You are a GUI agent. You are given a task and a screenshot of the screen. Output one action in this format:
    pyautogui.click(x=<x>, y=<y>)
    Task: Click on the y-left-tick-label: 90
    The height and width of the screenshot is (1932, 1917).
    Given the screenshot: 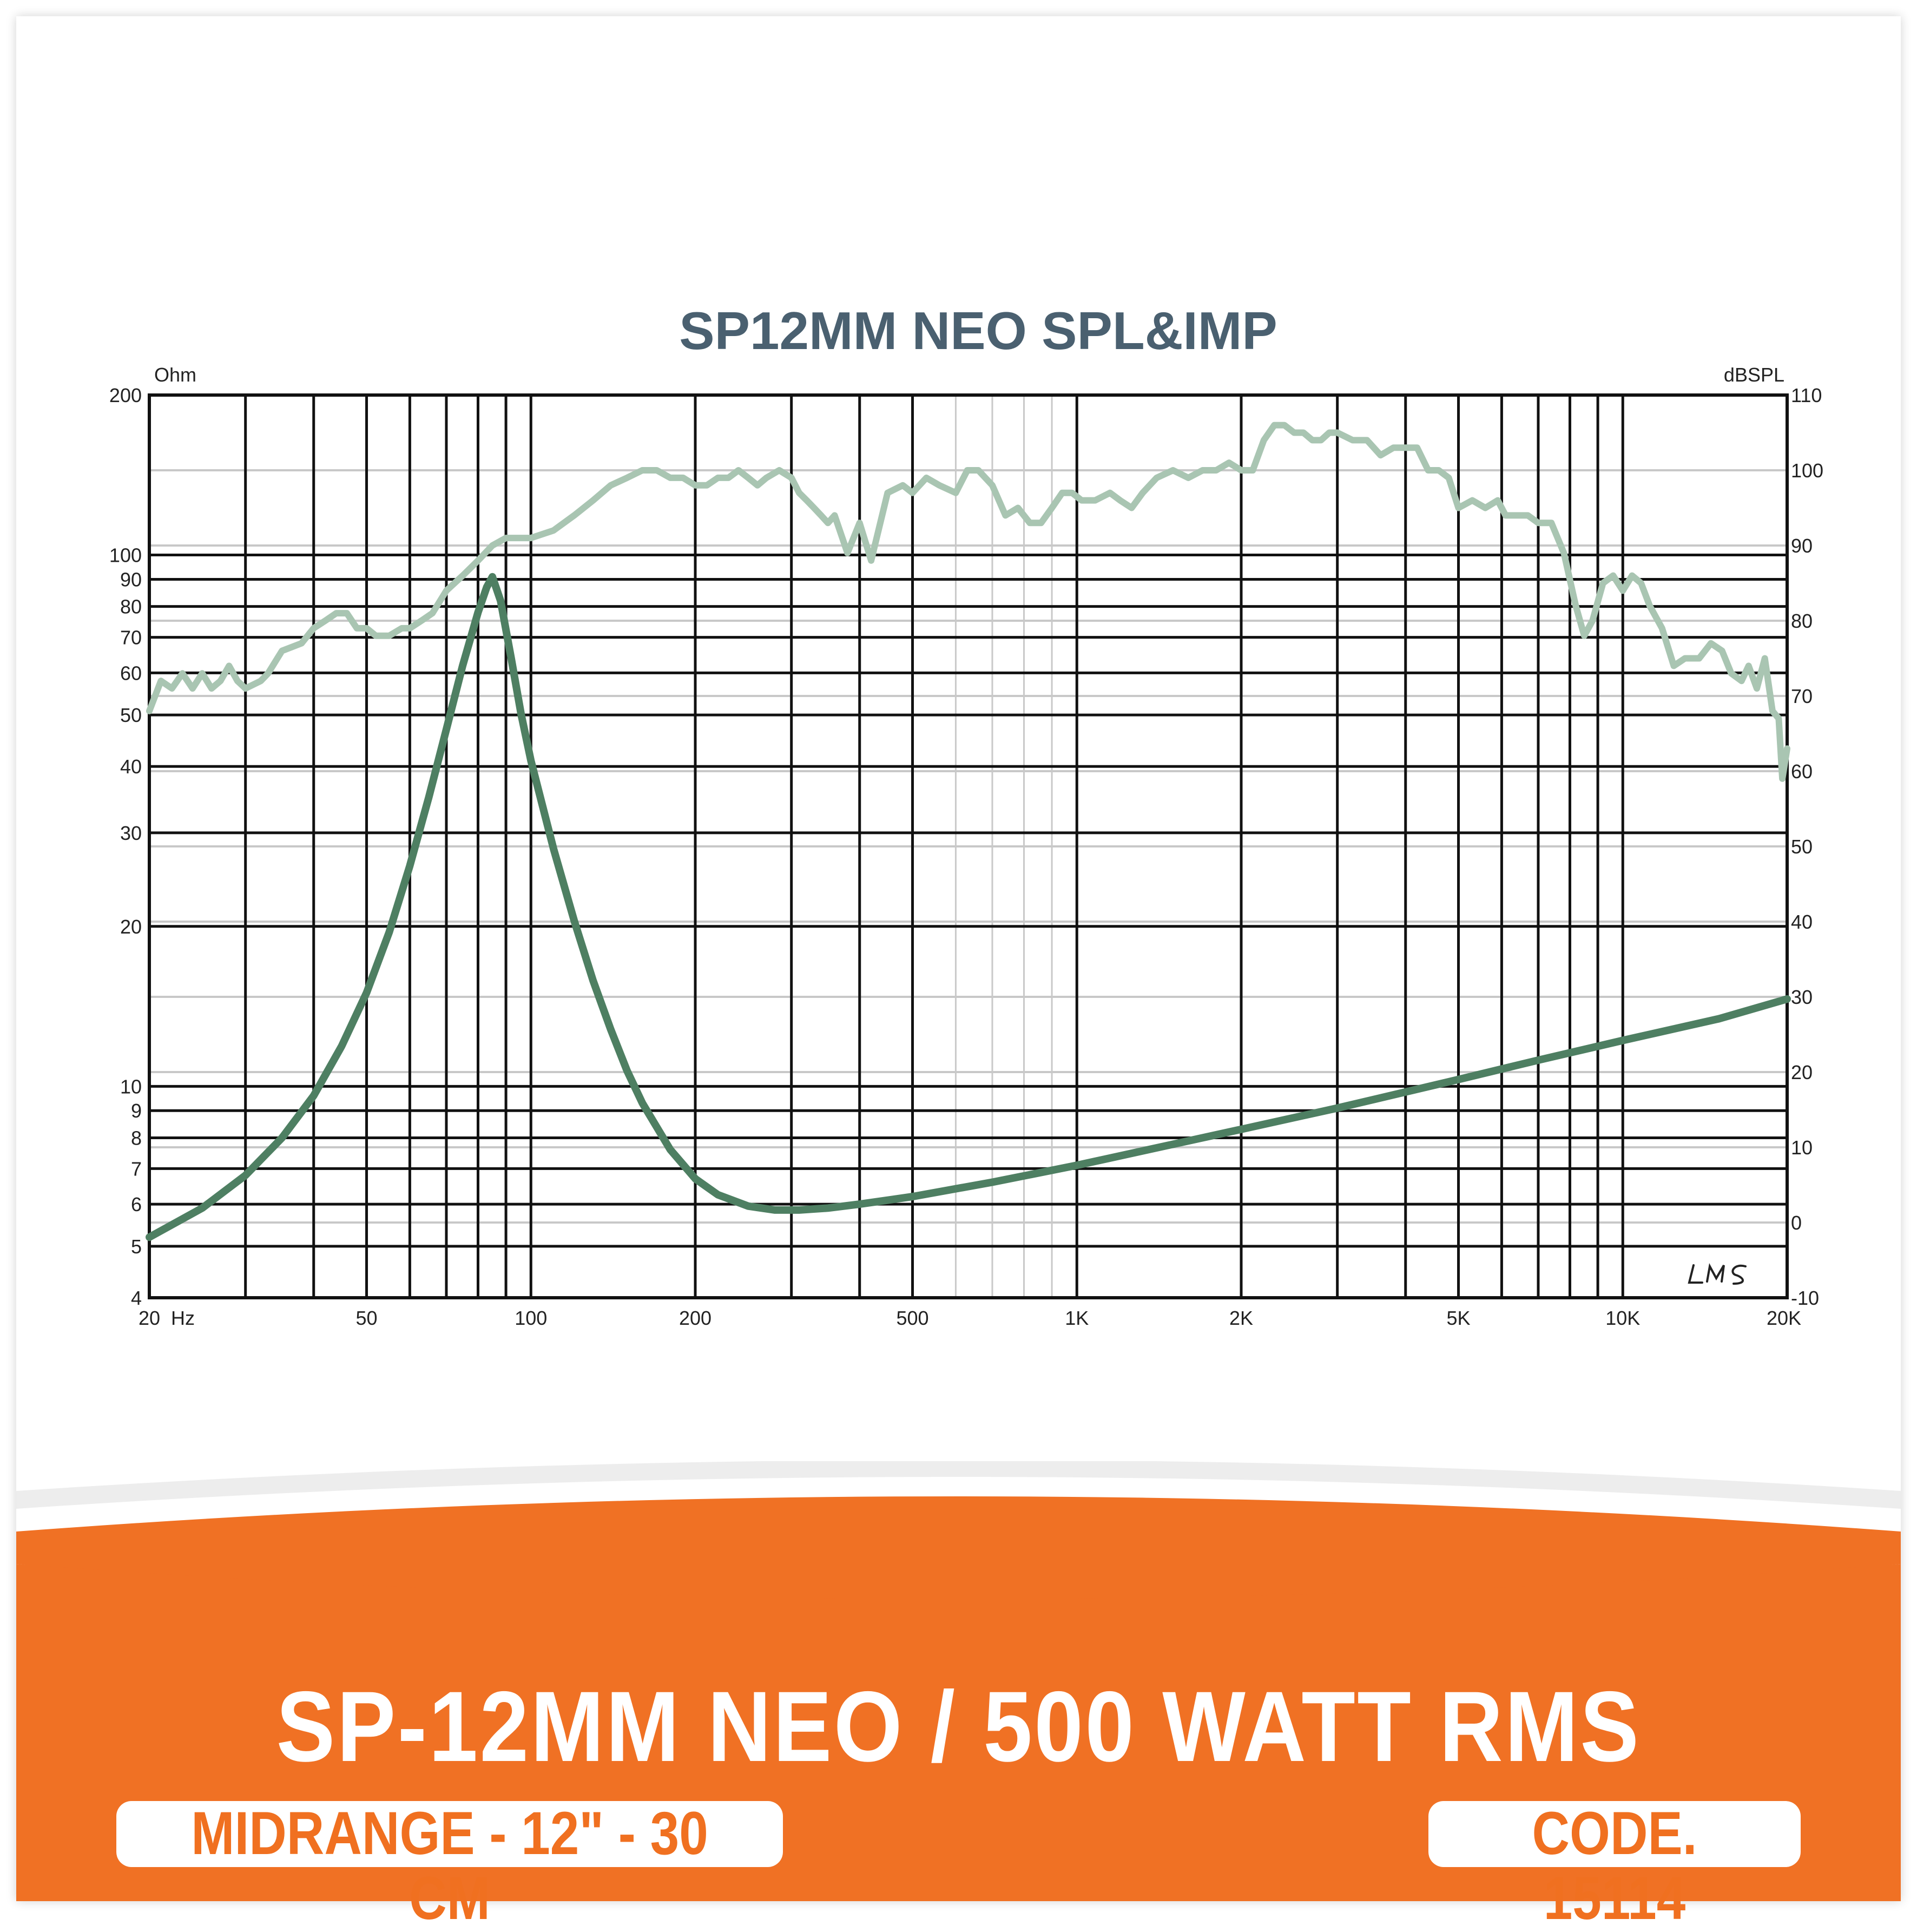 What is the action you would take?
    pyautogui.click(x=131, y=579)
    